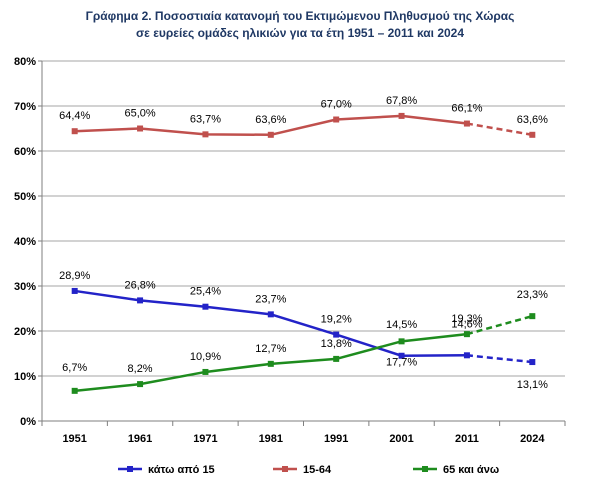  I want to click on legend-label: 15-64, so click(317, 470).